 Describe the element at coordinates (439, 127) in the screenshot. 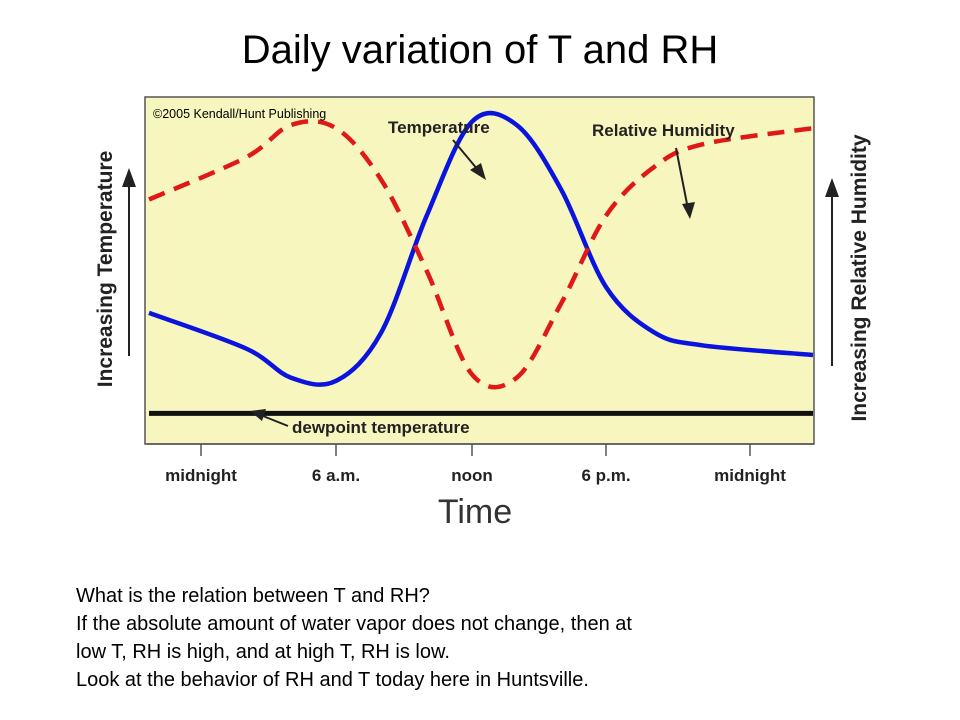

I see `annotation-temperature: Temperature` at that location.